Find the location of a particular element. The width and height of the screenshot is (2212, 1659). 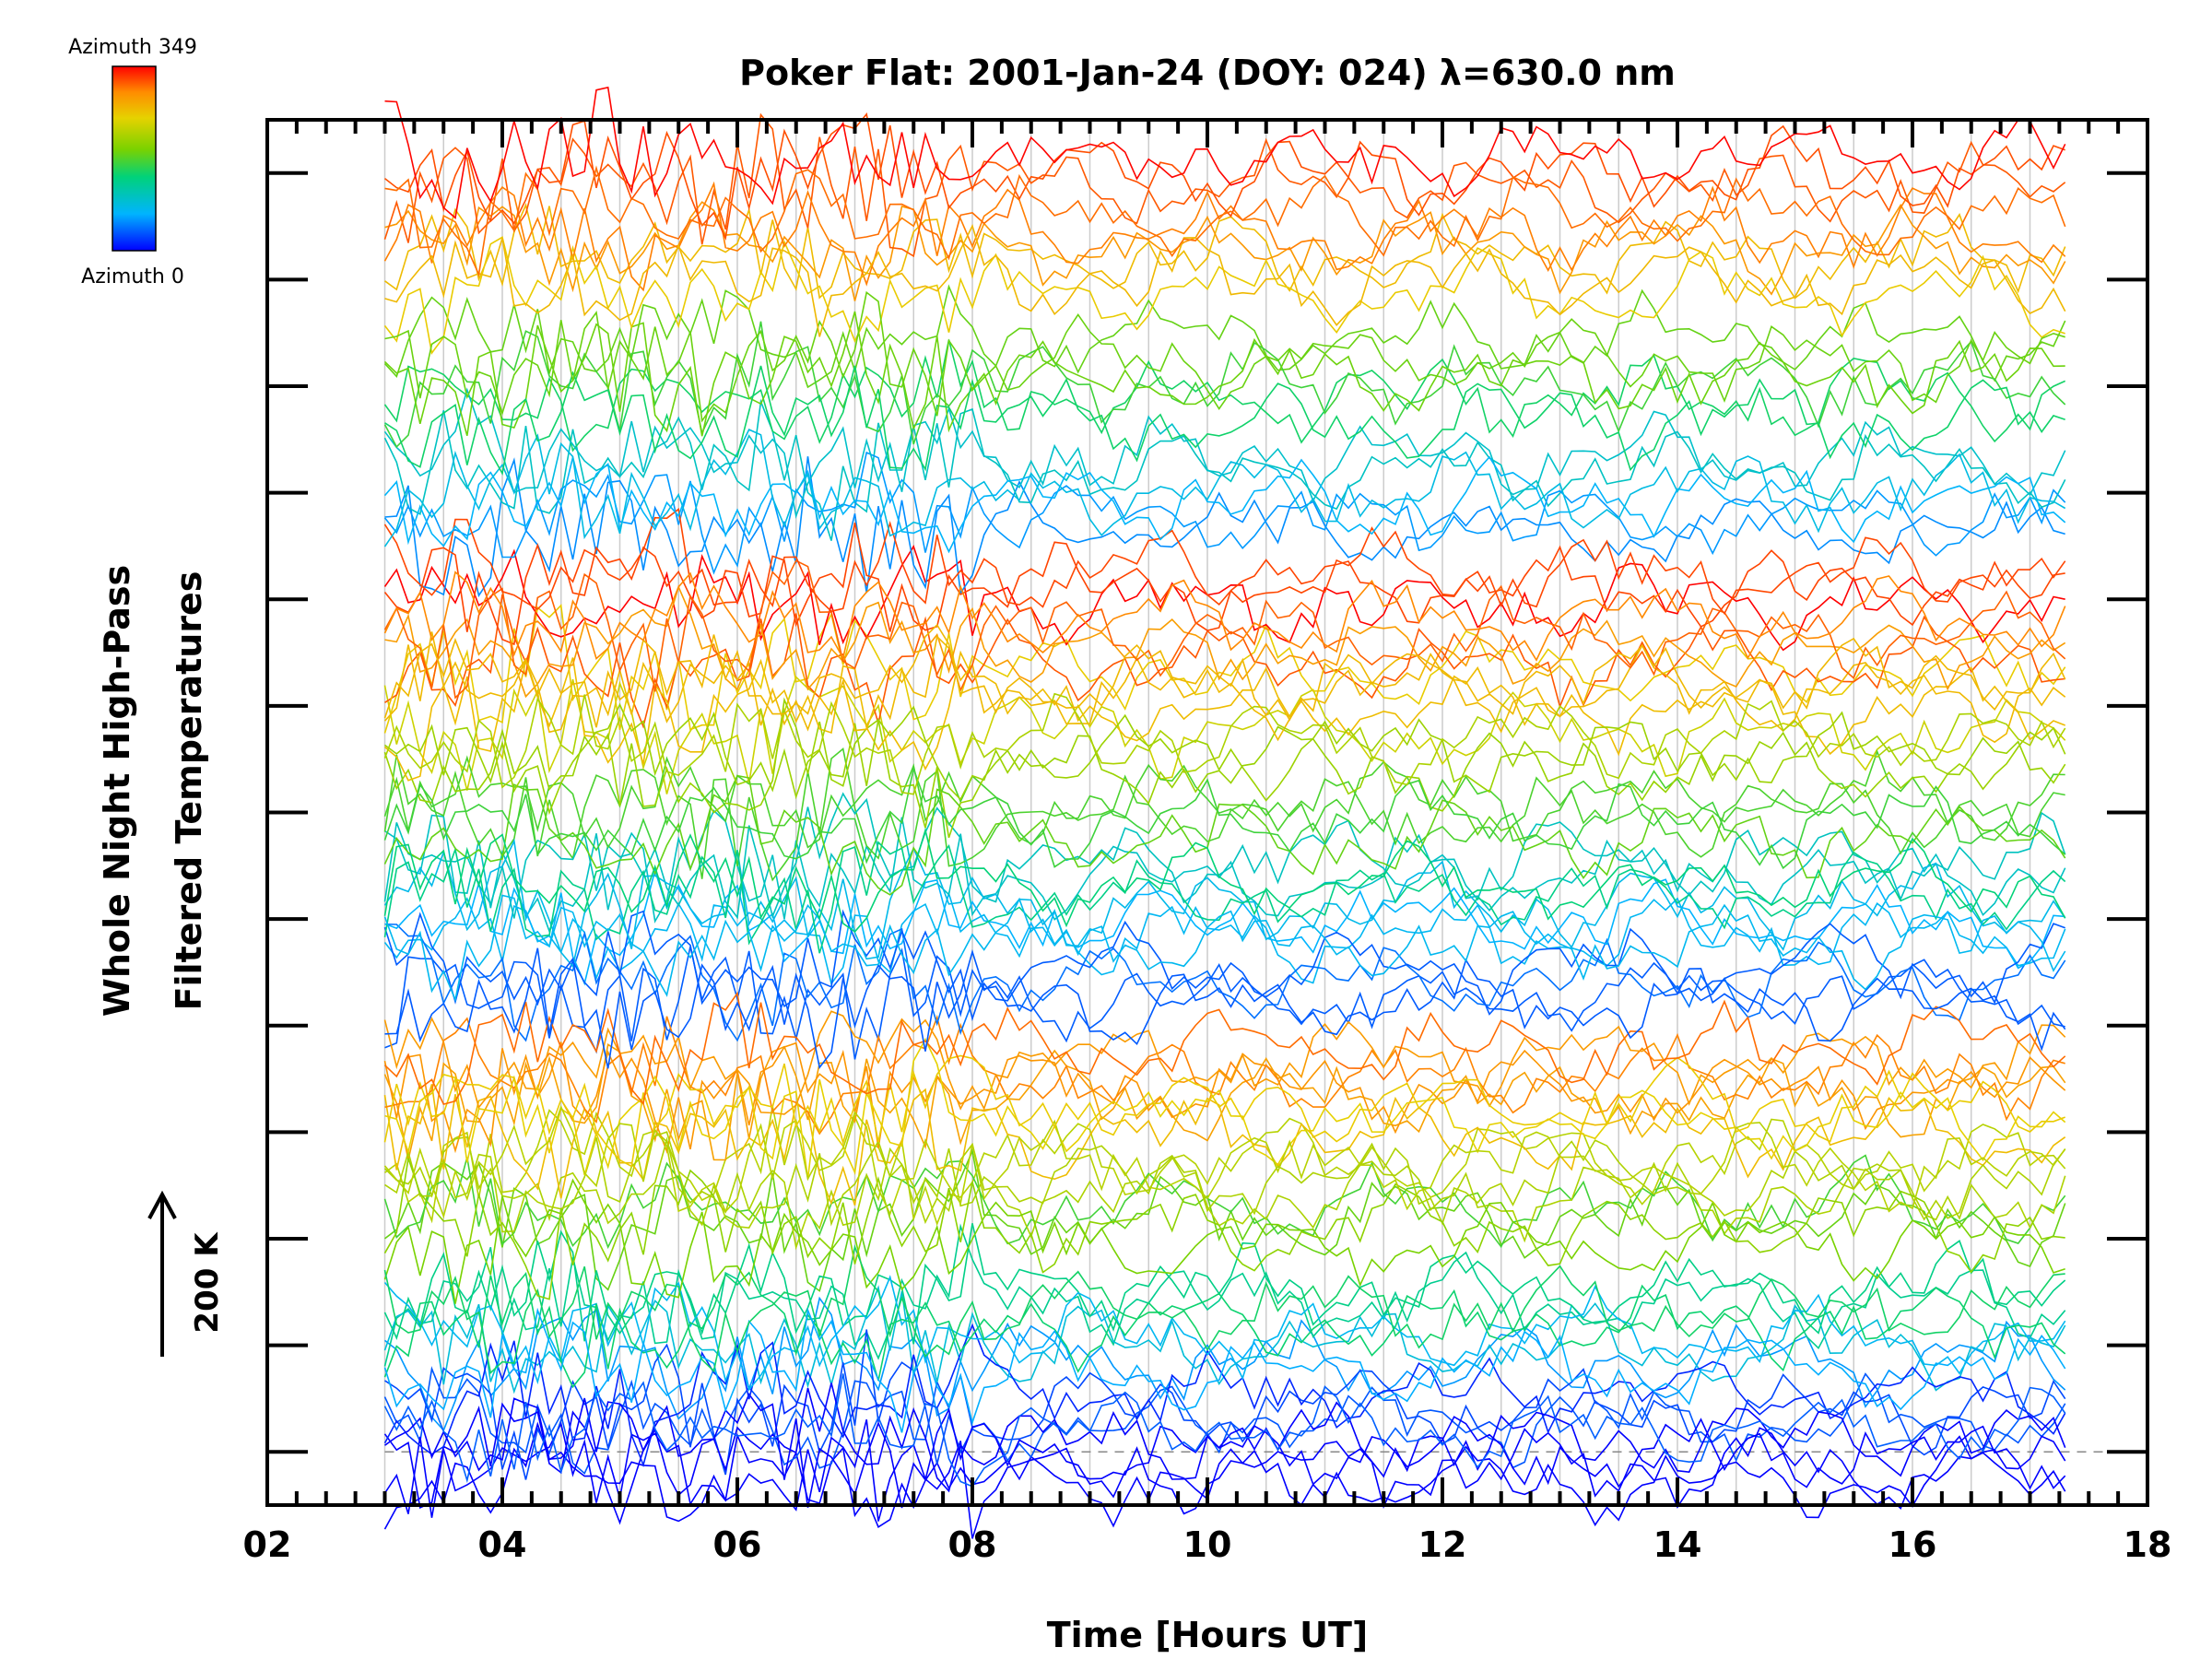

x-tick-label: 06 is located at coordinates (737, 1544).